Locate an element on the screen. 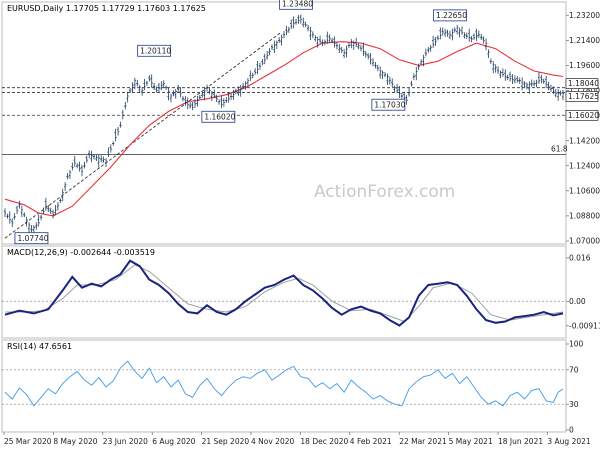 The height and width of the screenshot is (450, 600). price-annotation: 1.16020 is located at coordinates (218, 116).